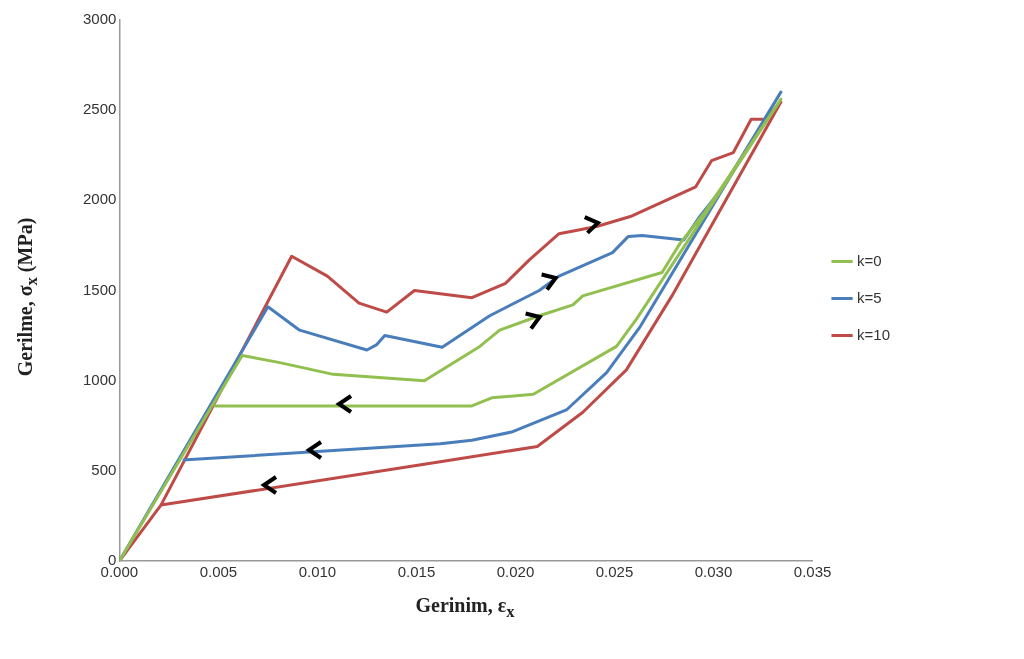  I want to click on x-tick-label: 0.005, so click(218, 572).